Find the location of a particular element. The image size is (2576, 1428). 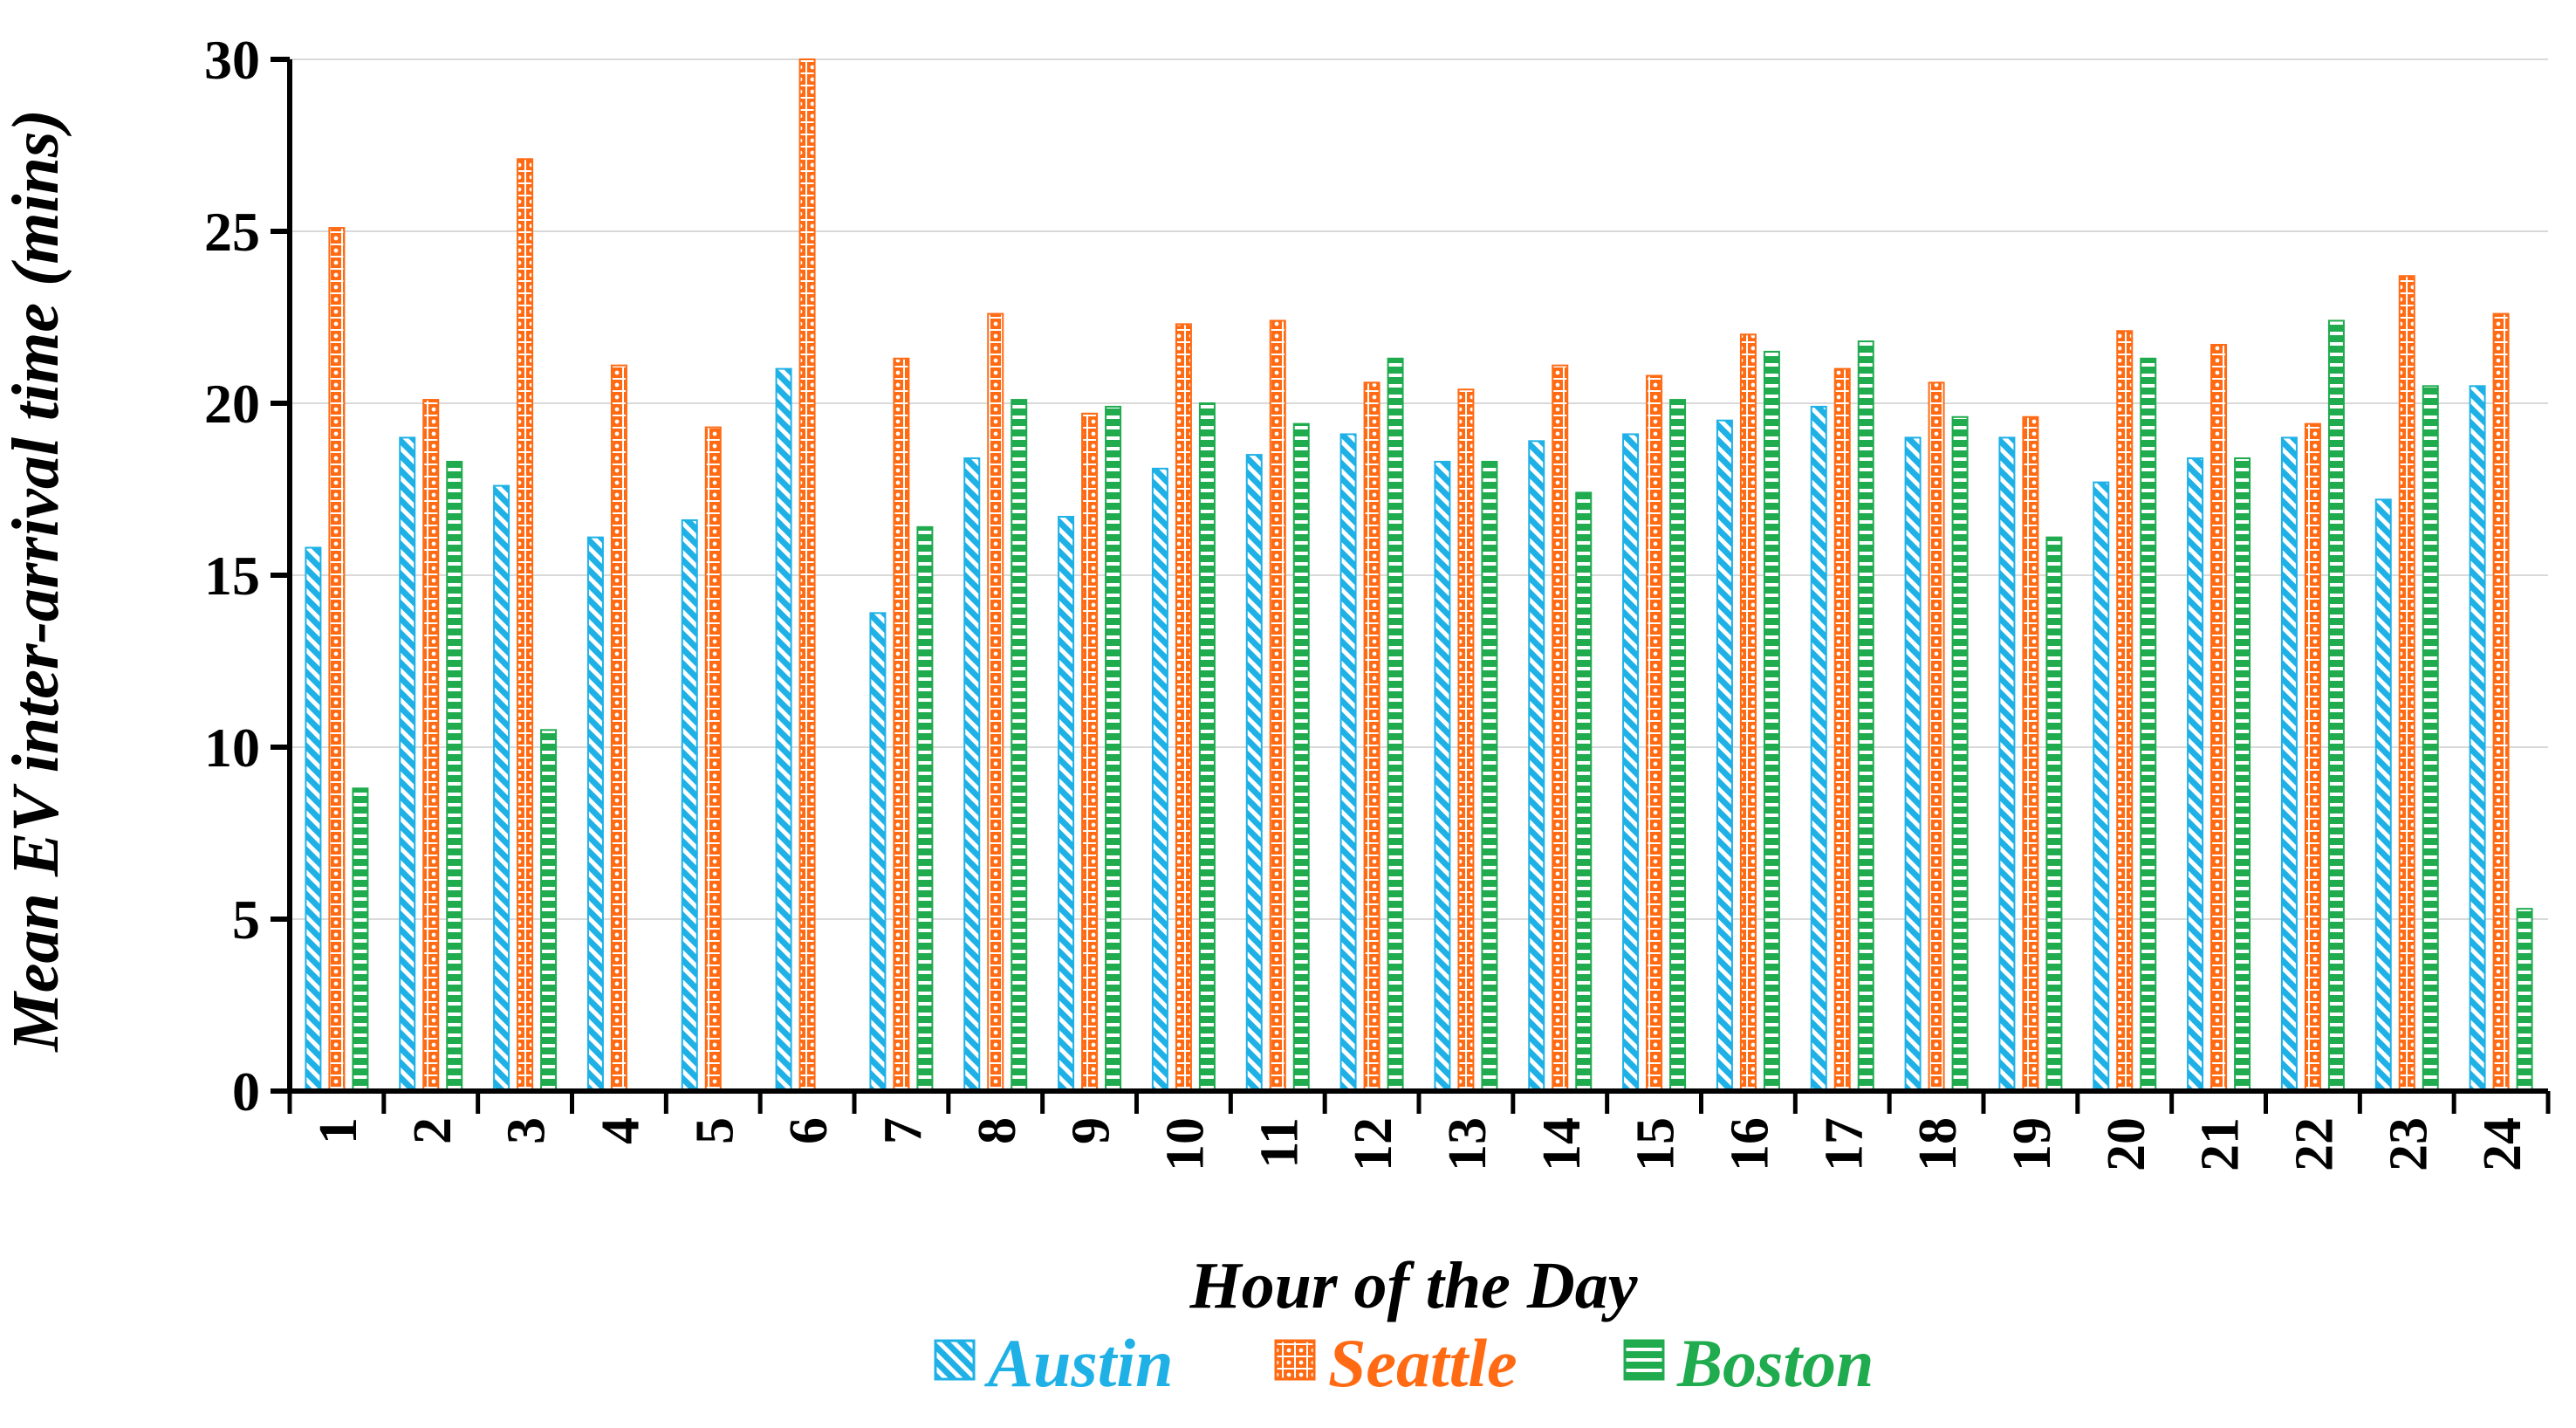

x-tick-label: 21 is located at coordinates (2221, 1144).